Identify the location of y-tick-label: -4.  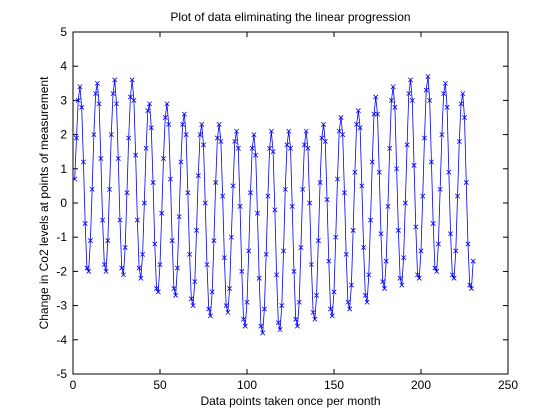
(61, 340).